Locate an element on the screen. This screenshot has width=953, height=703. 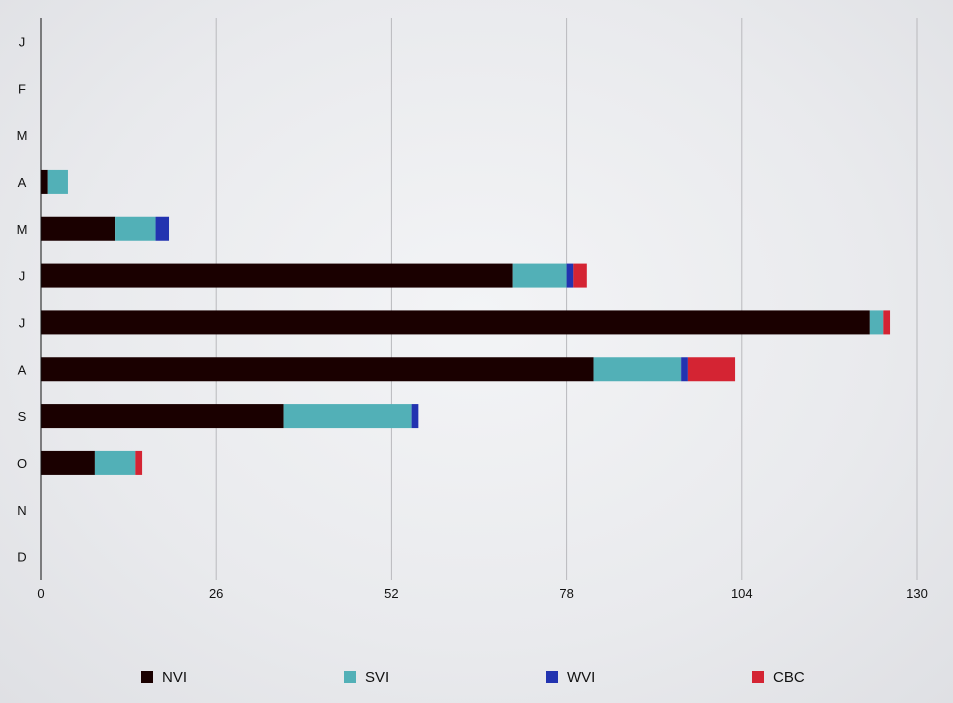
legend-label-svi: SVI is located at coordinates (377, 677).